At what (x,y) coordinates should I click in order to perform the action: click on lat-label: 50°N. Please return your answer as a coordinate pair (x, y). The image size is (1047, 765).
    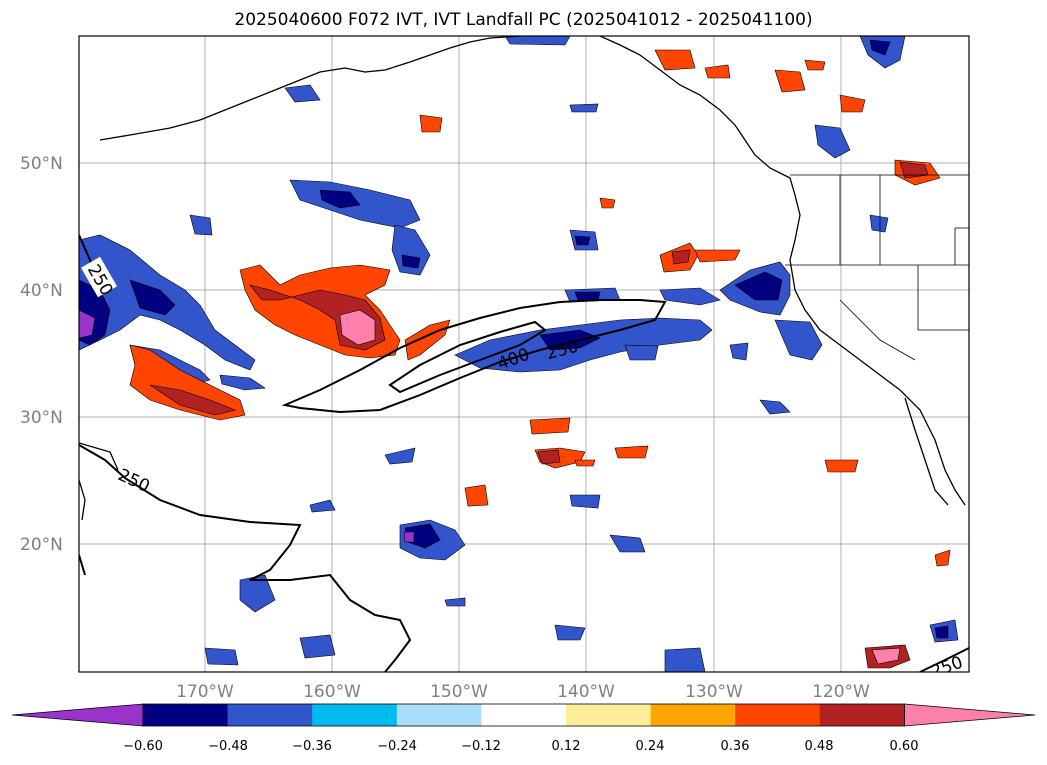
    Looking at the image, I should click on (41, 164).